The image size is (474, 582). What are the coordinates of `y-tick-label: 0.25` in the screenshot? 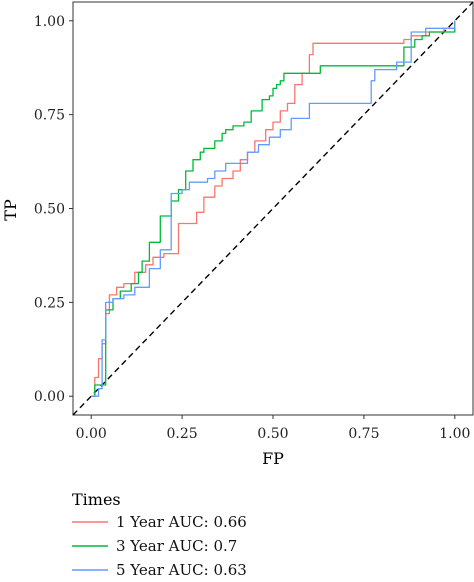 It's located at (49, 303).